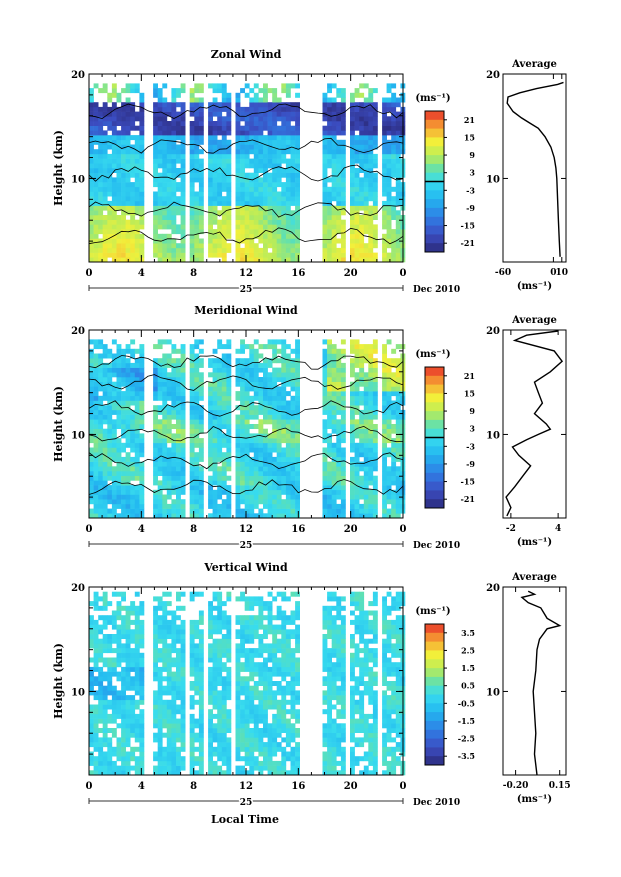 This screenshot has width=621, height=877. Describe the element at coordinates (434, 177) in the screenshot. I see `colorbar-segment` at that location.